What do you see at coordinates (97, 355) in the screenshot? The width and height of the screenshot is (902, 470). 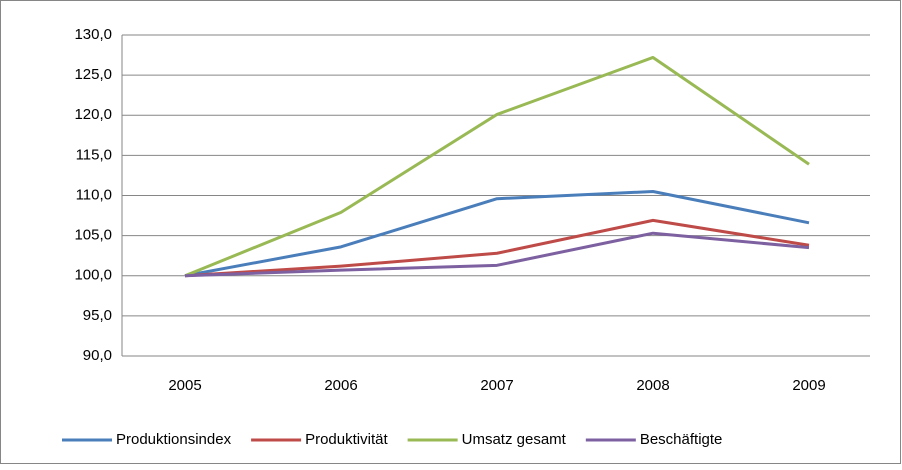 I see `y-tick-label: 90,0` at bounding box center [97, 355].